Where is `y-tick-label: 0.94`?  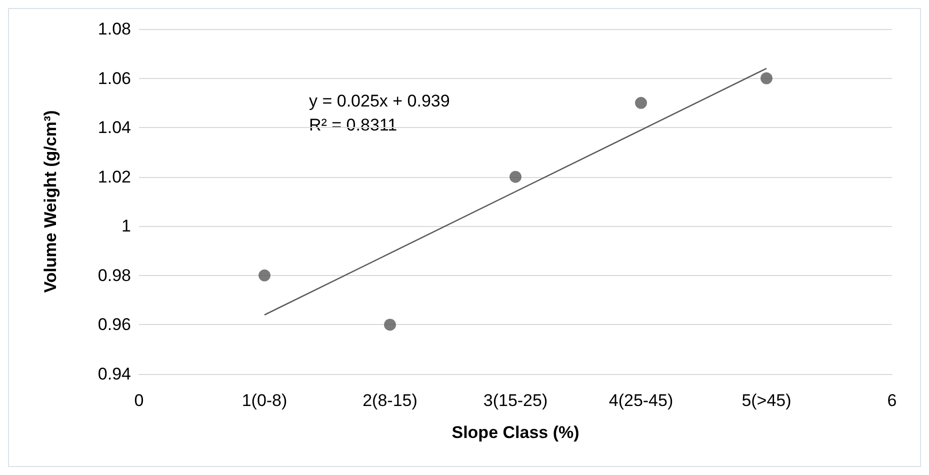 y-tick-label: 0.94 is located at coordinates (114, 374).